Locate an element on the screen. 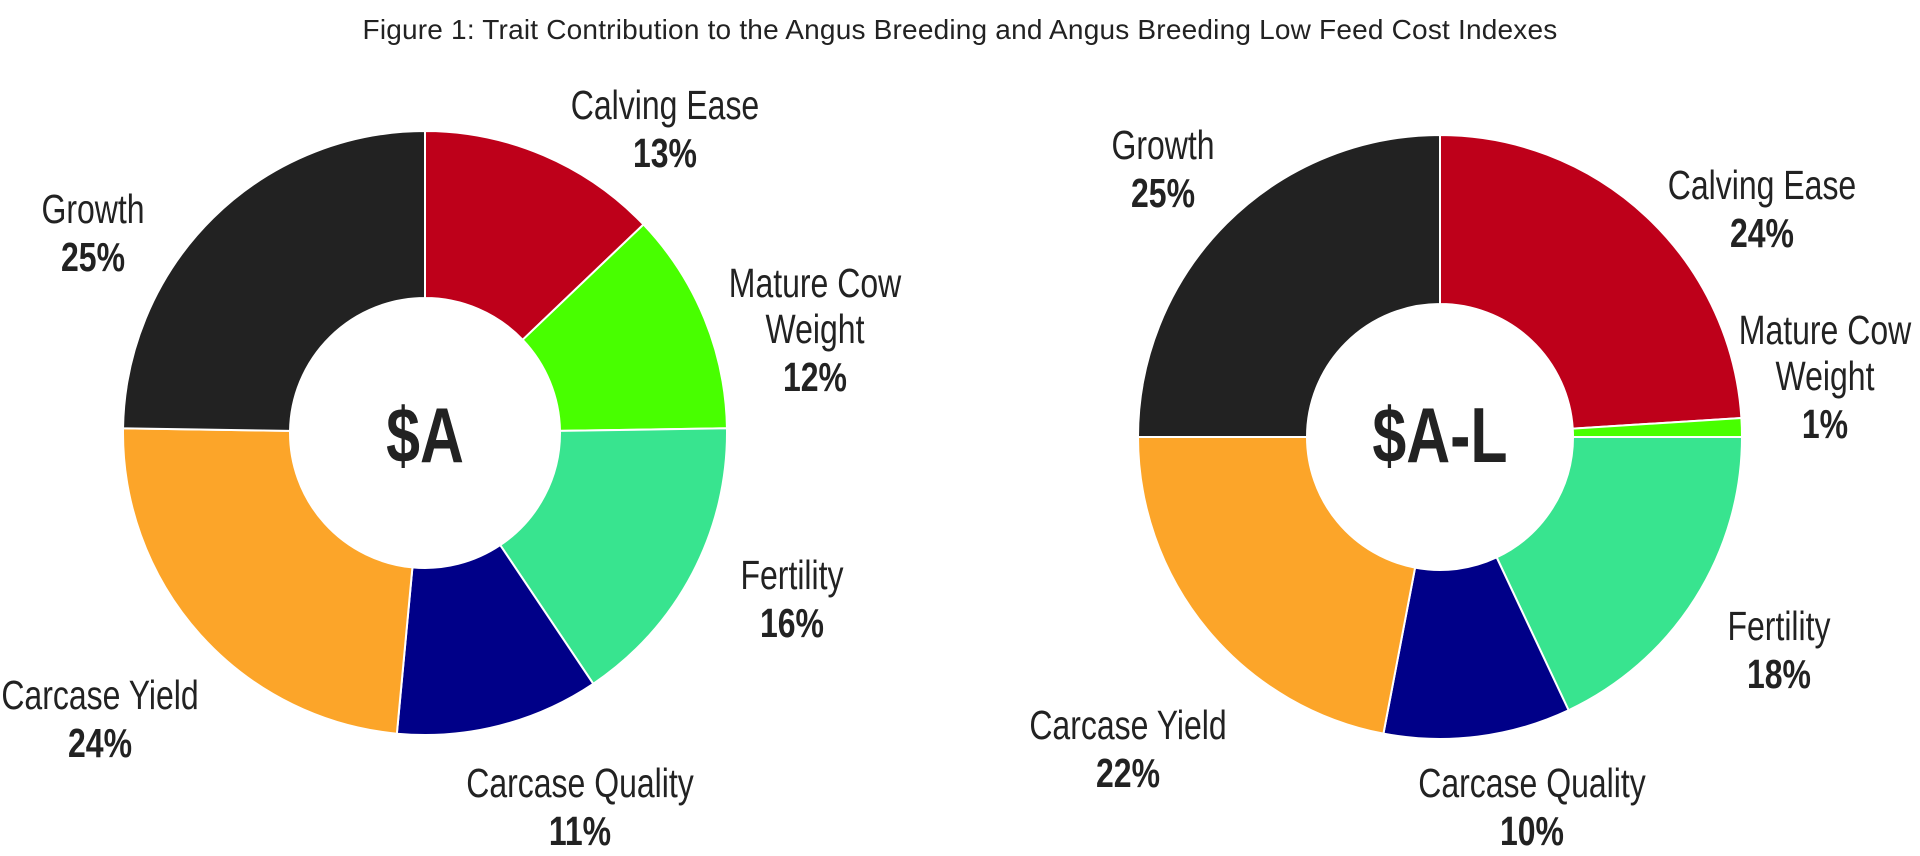 The height and width of the screenshot is (856, 1920). label-percent: 22% is located at coordinates (1128, 773).